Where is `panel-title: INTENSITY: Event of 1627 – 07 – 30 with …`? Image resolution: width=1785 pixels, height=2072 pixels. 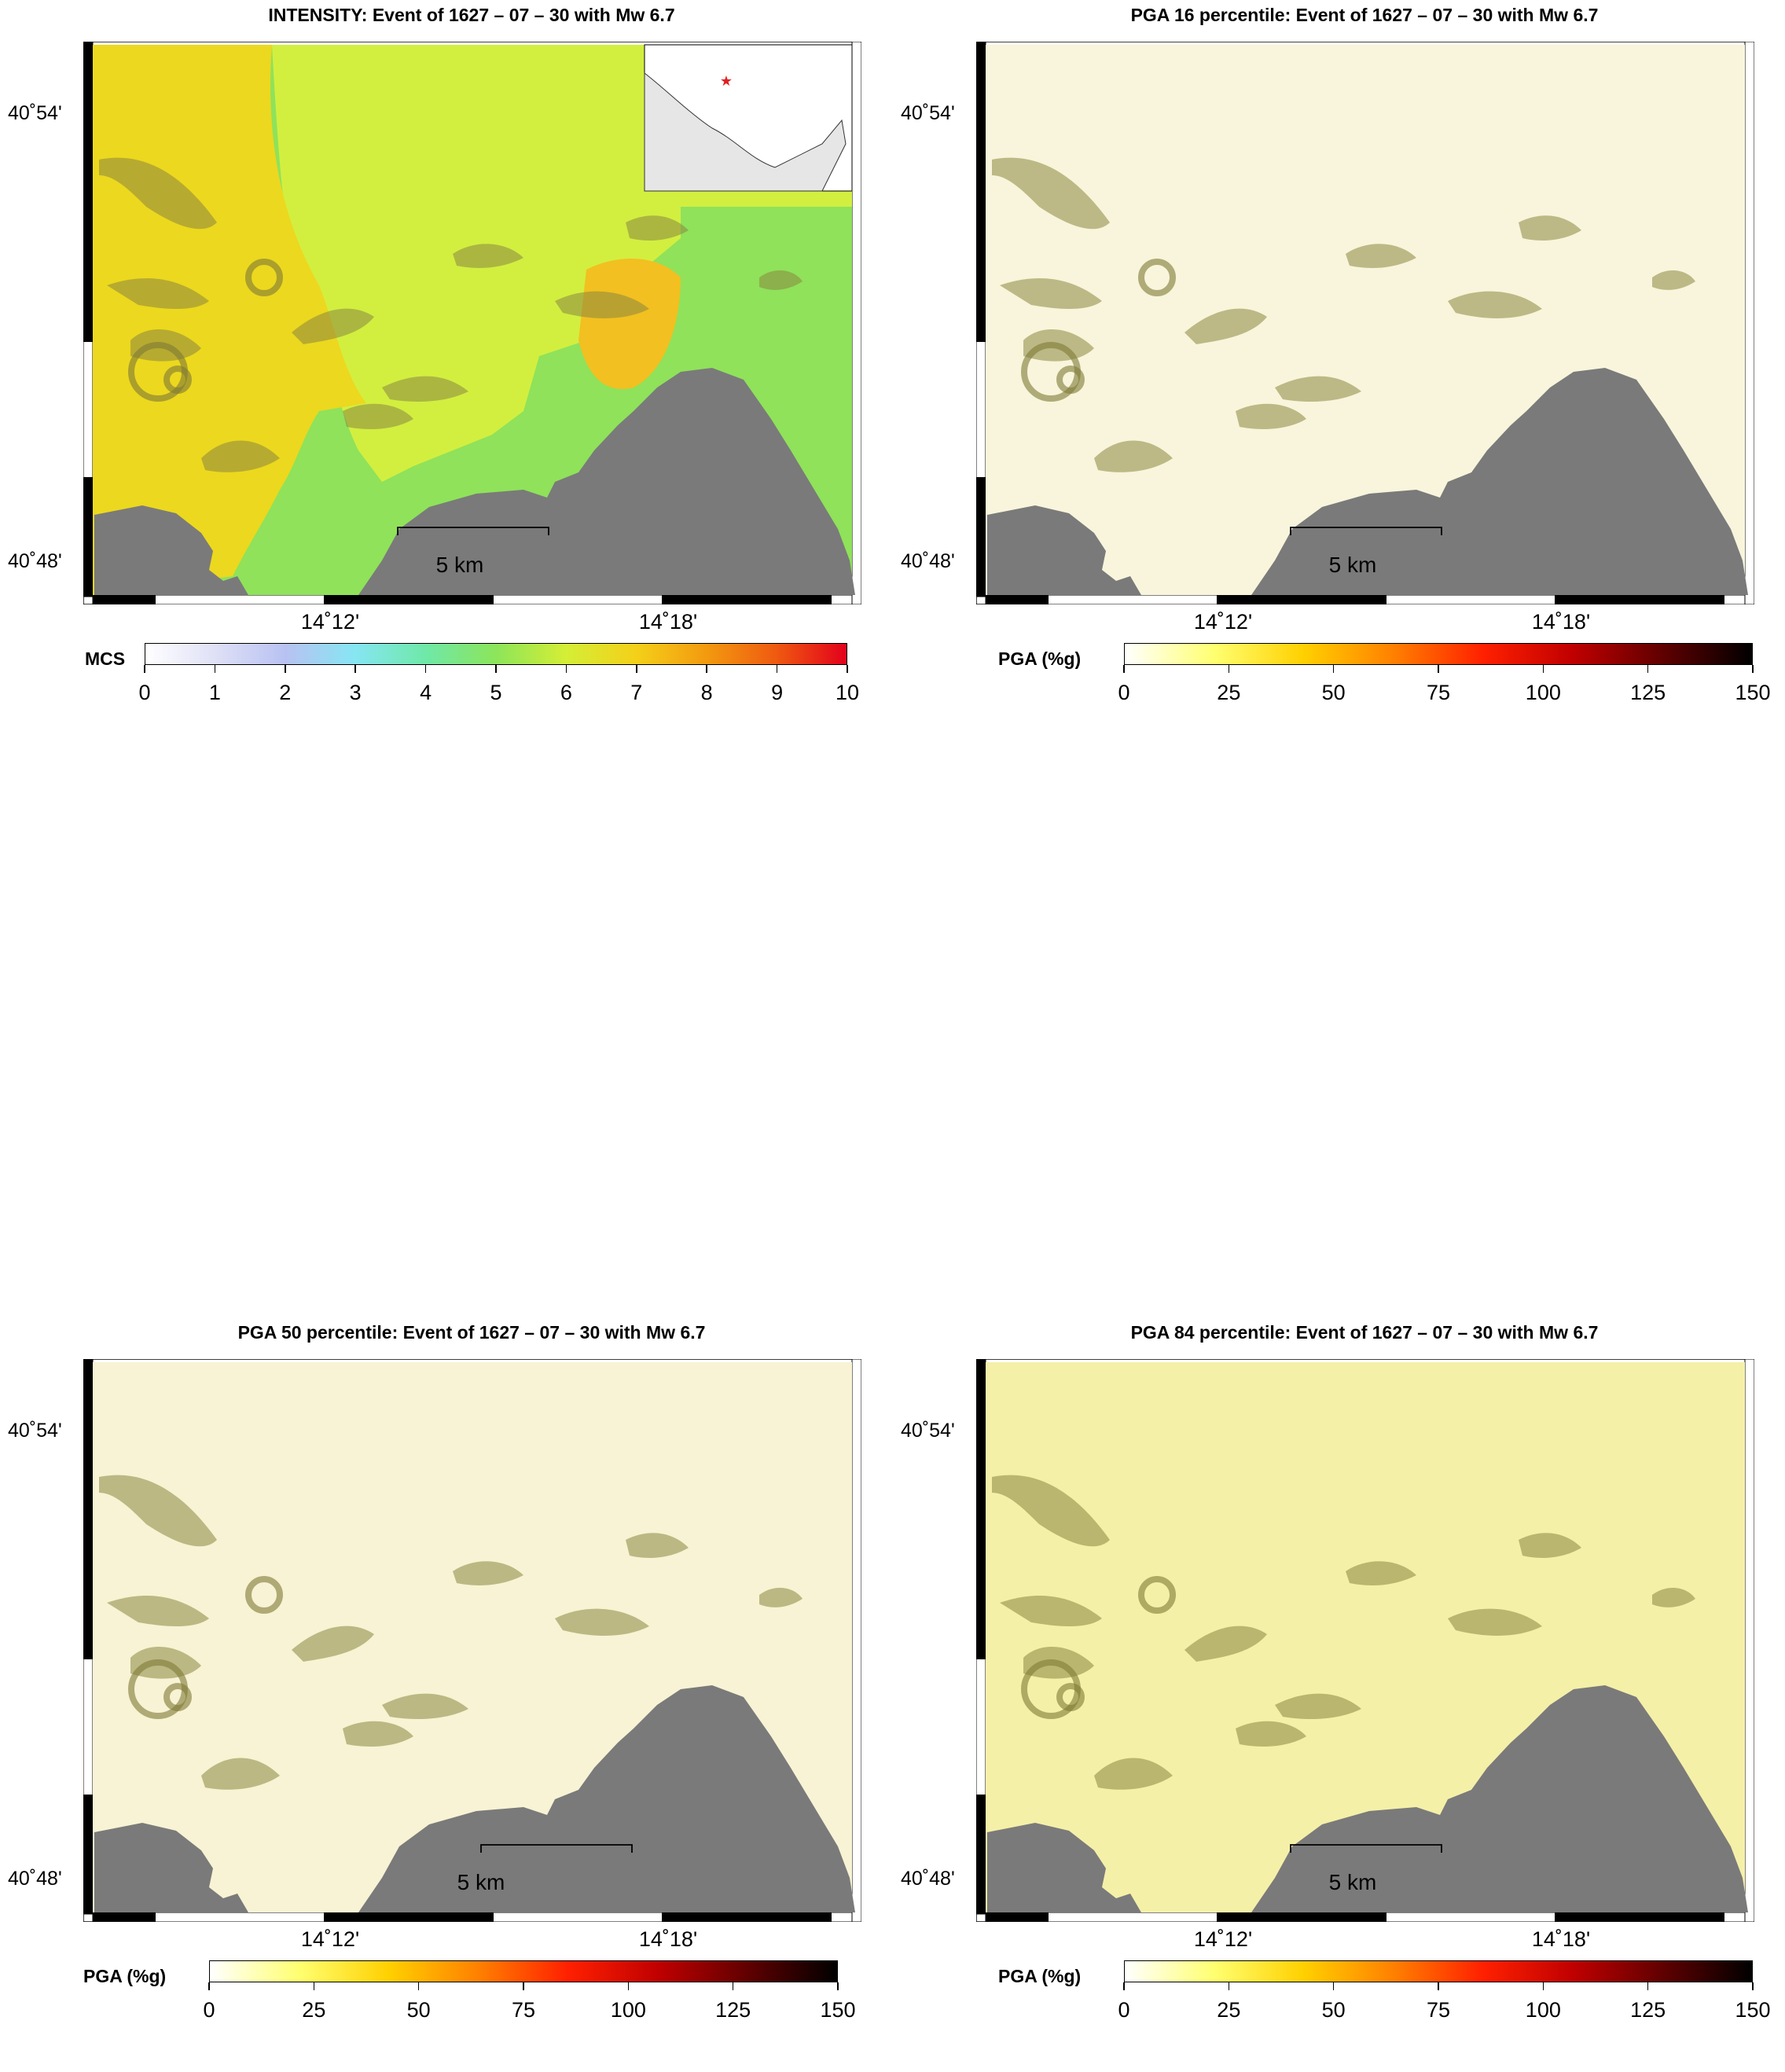 panel-title: INTENSITY: Event of 1627 – 07 – 30 with … is located at coordinates (471, 15).